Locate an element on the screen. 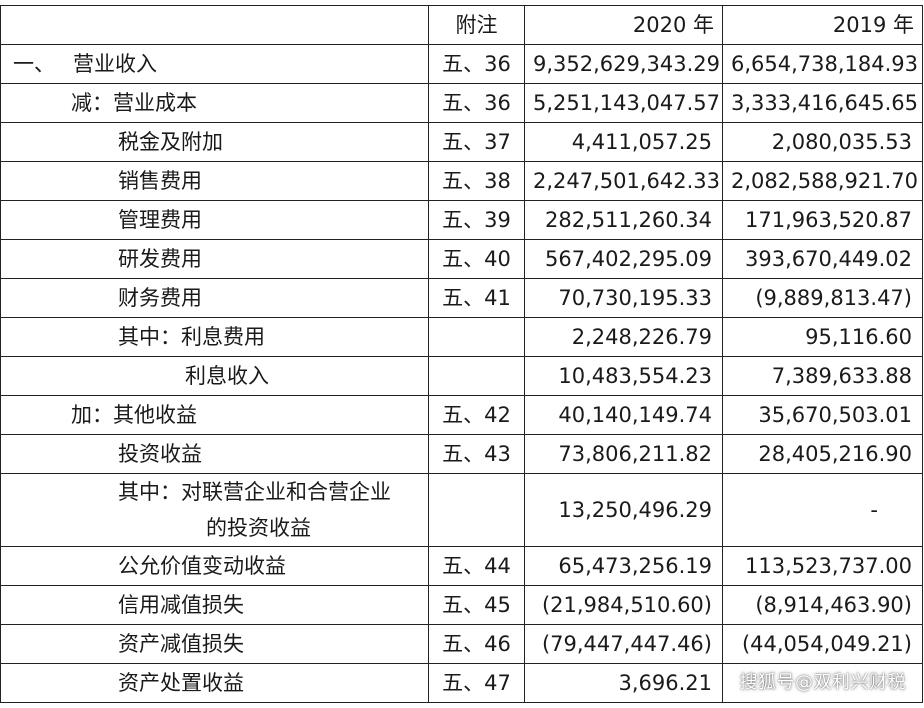  row-label-line2: 的投资收益 is located at coordinates (258, 528).